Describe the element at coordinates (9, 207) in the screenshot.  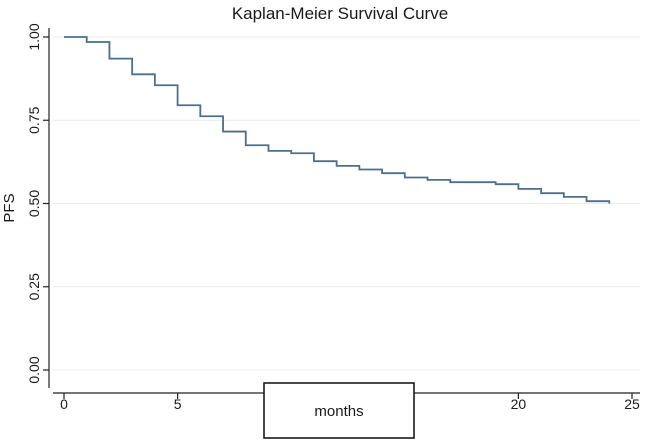
I see `y-axis-label: PFS` at that location.